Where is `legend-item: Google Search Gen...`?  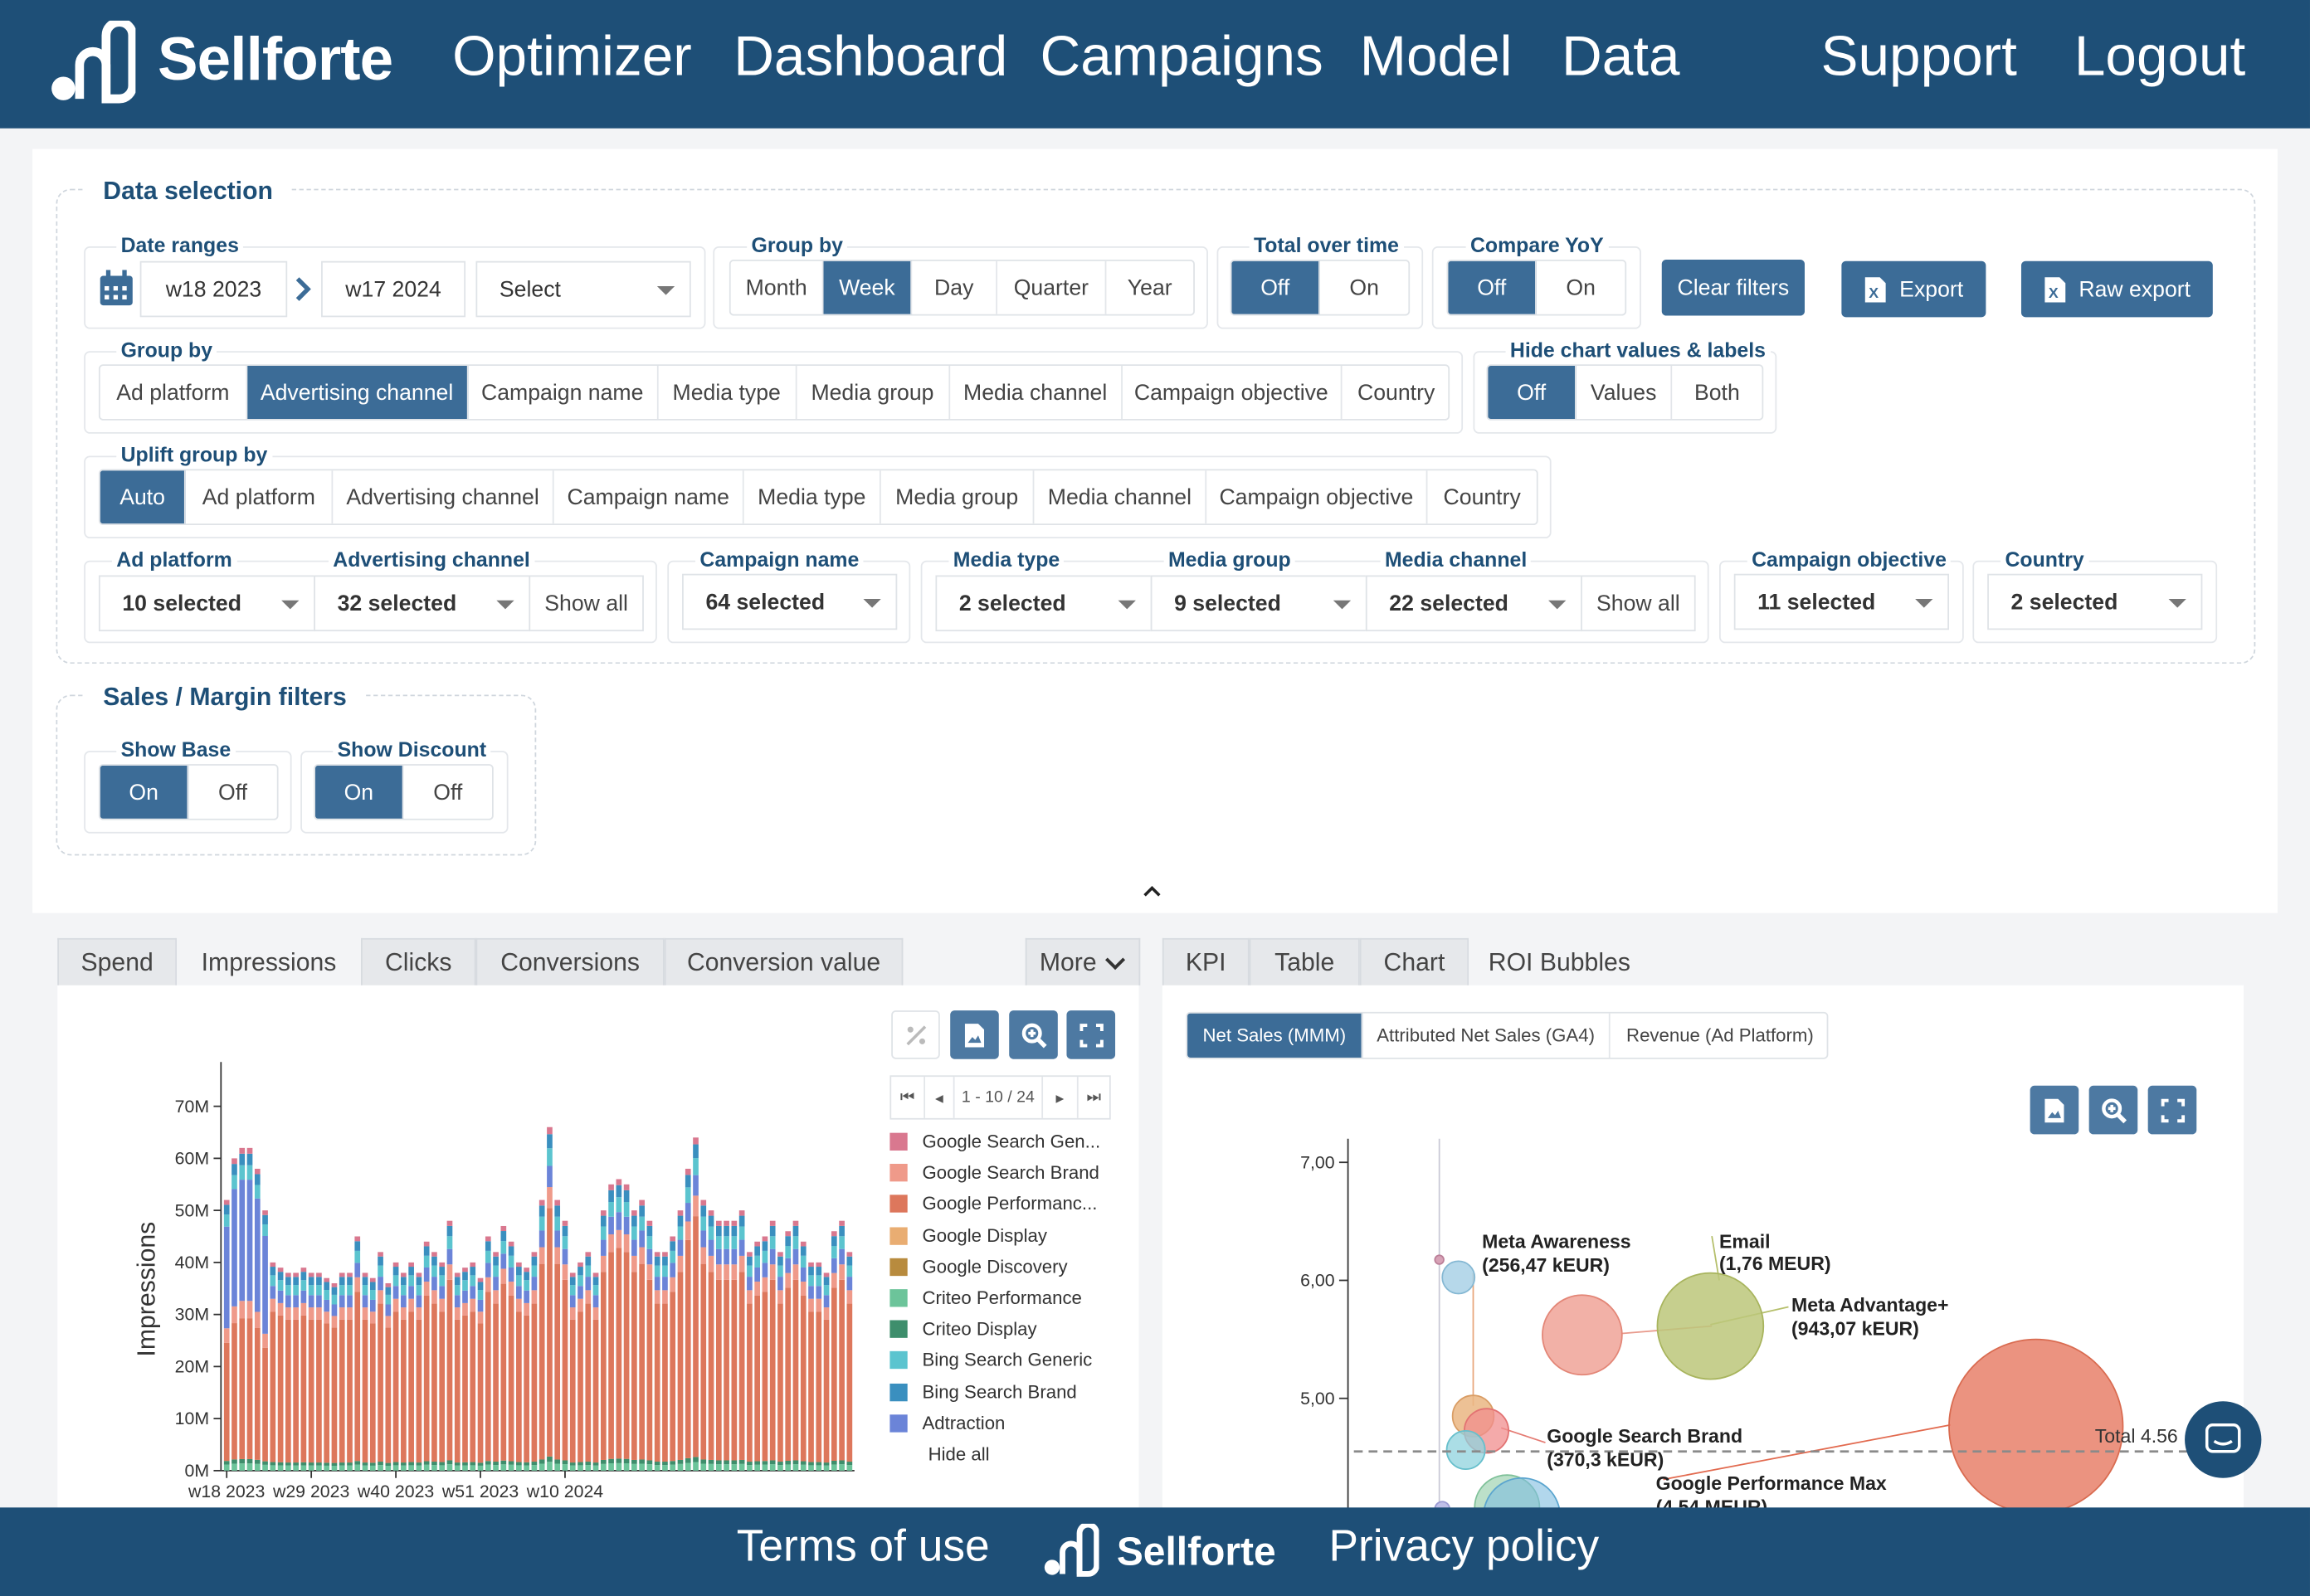
legend-item: Google Search Gen... is located at coordinates (995, 1142).